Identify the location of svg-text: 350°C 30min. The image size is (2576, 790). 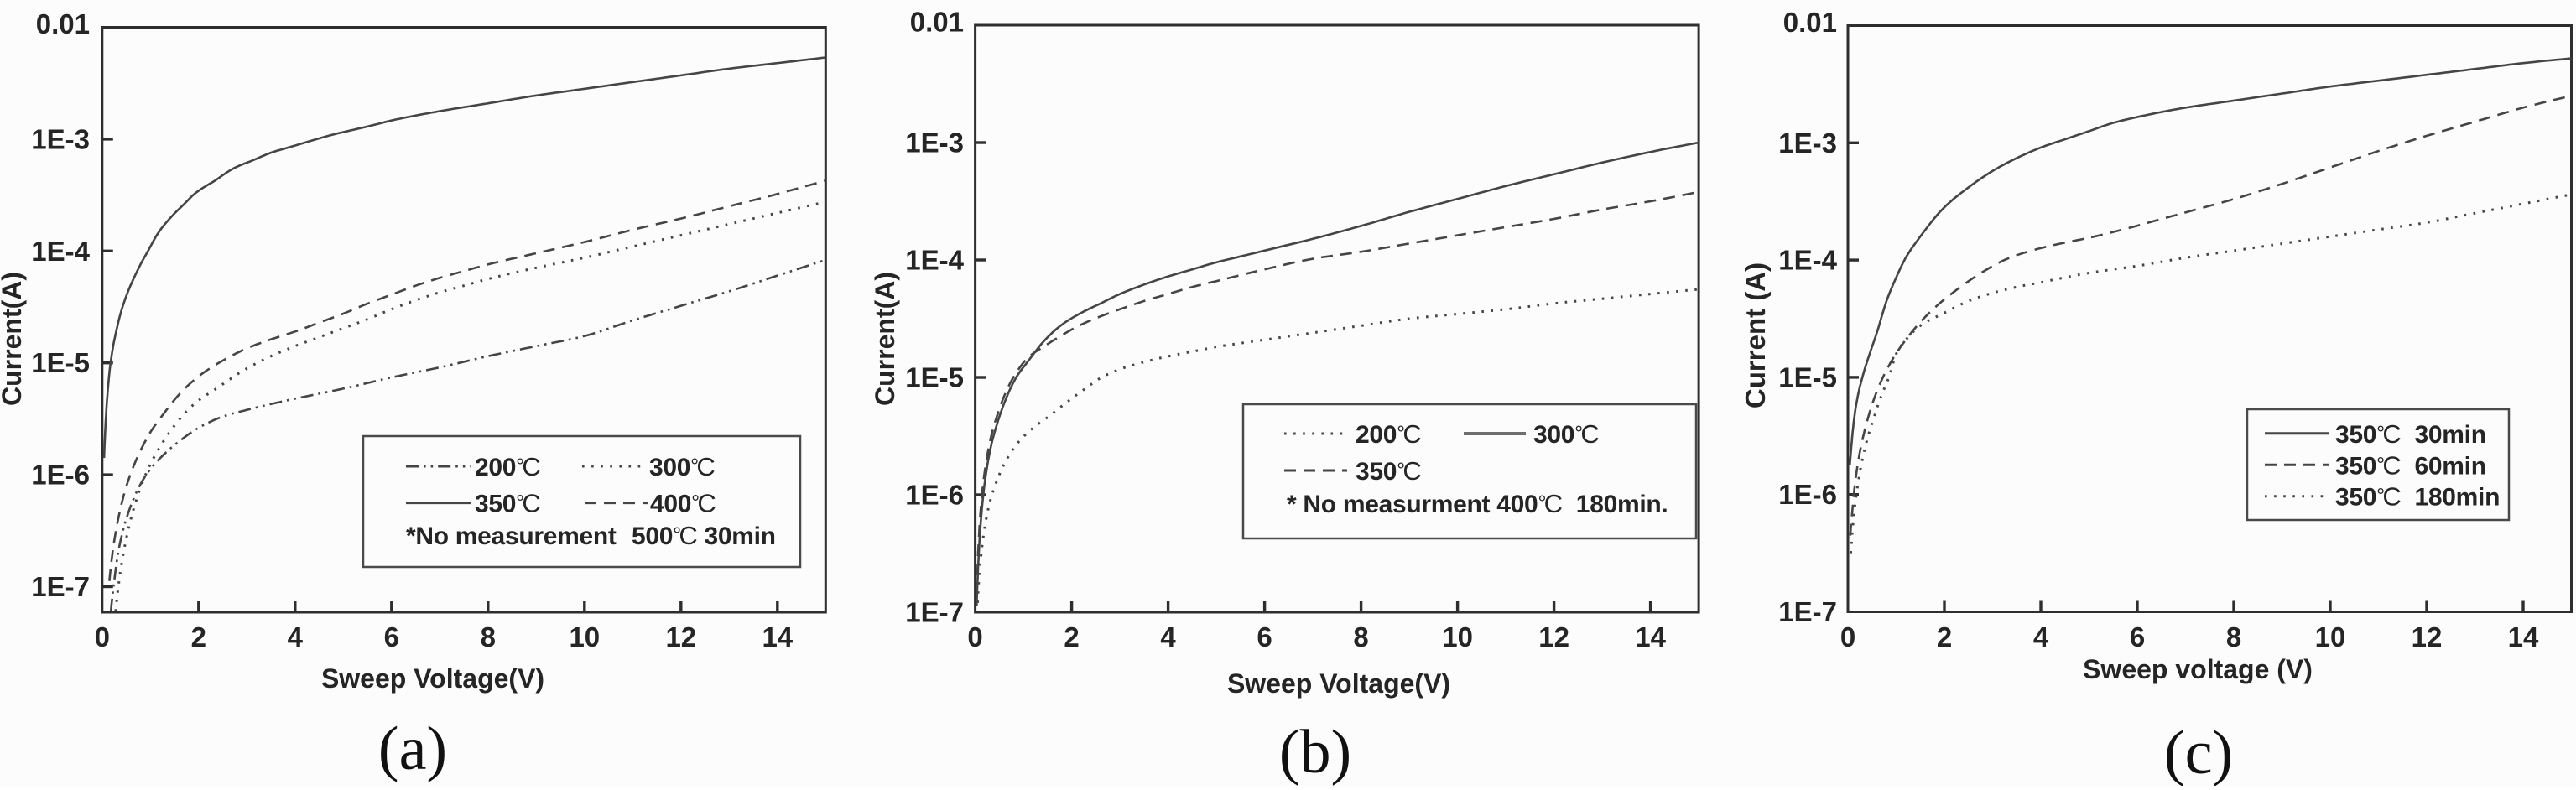
(2410, 434).